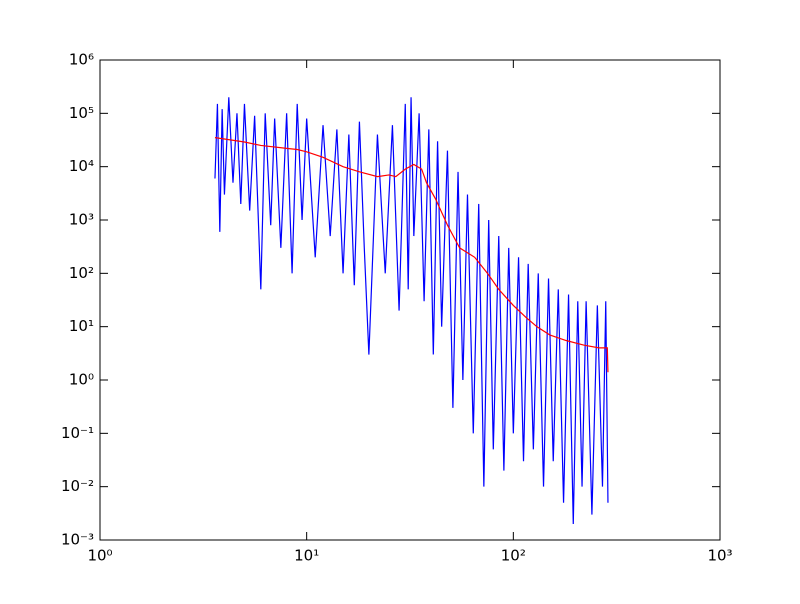 This screenshot has width=800, height=604. Describe the element at coordinates (99, 556) in the screenshot. I see `x-tick-label: 10⁰` at that location.